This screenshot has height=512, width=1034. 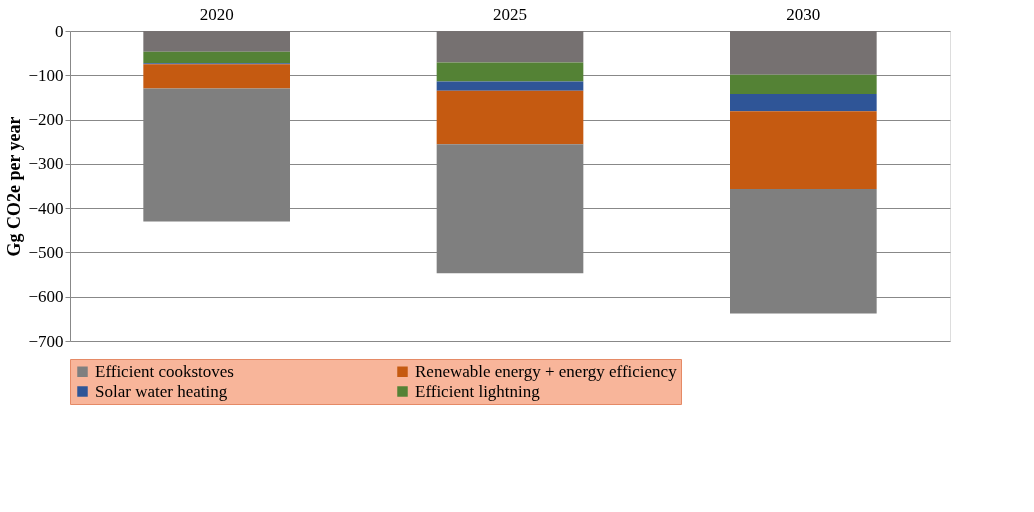 I want to click on x-tick-label: 2025, so click(x=510, y=14).